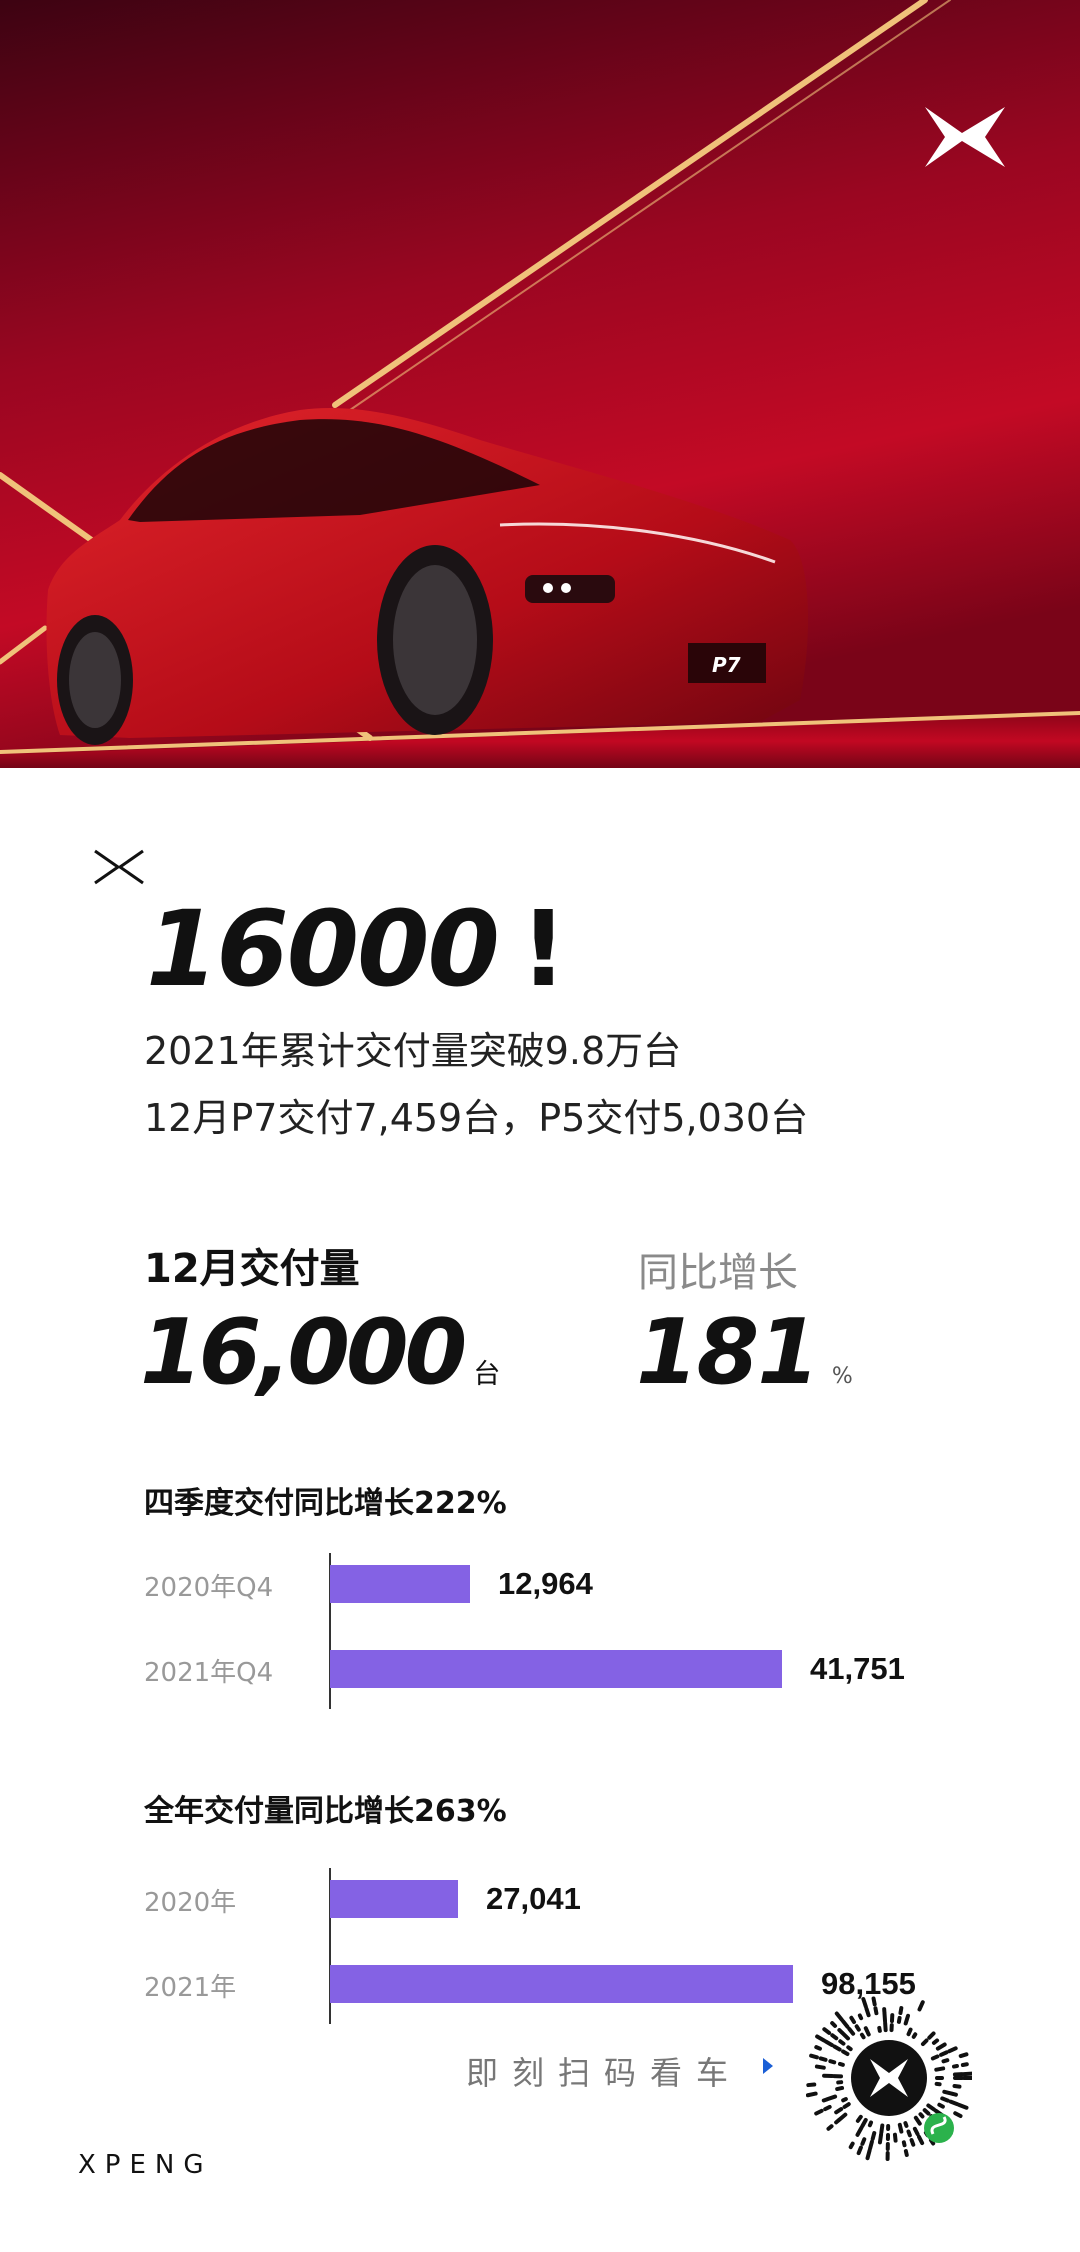  I want to click on mini-program-icon, so click(939, 2128).